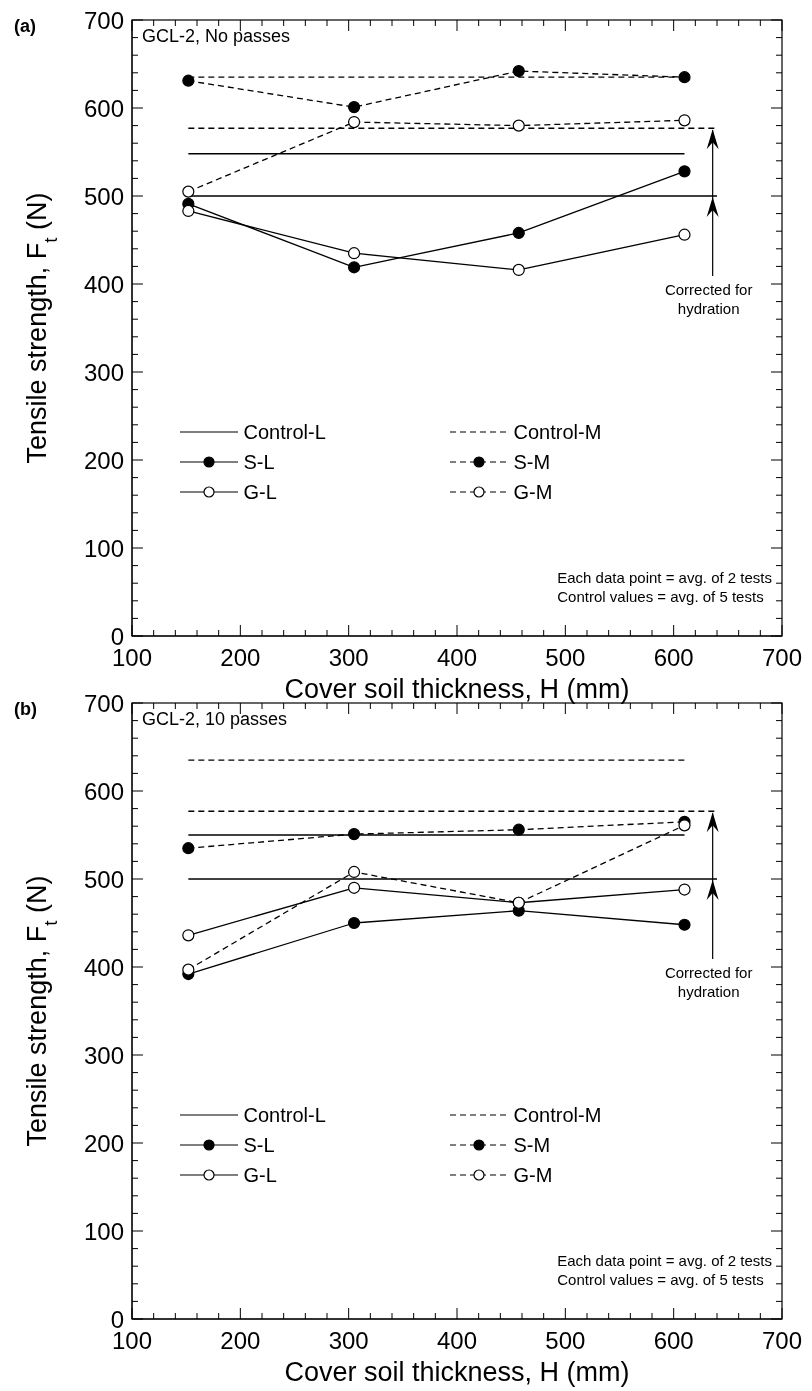 The height and width of the screenshot is (1391, 812). Describe the element at coordinates (215, 719) in the screenshot. I see `chart-subtitle: GCL-2, 10 passes` at that location.